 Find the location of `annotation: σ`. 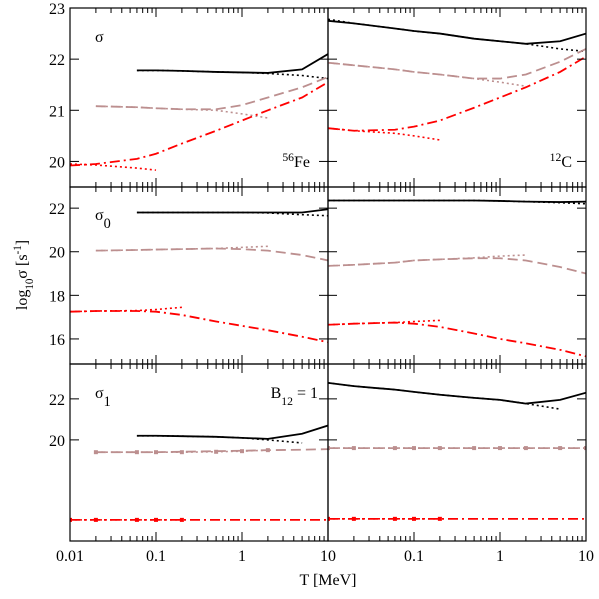

annotation: σ is located at coordinates (99, 37).